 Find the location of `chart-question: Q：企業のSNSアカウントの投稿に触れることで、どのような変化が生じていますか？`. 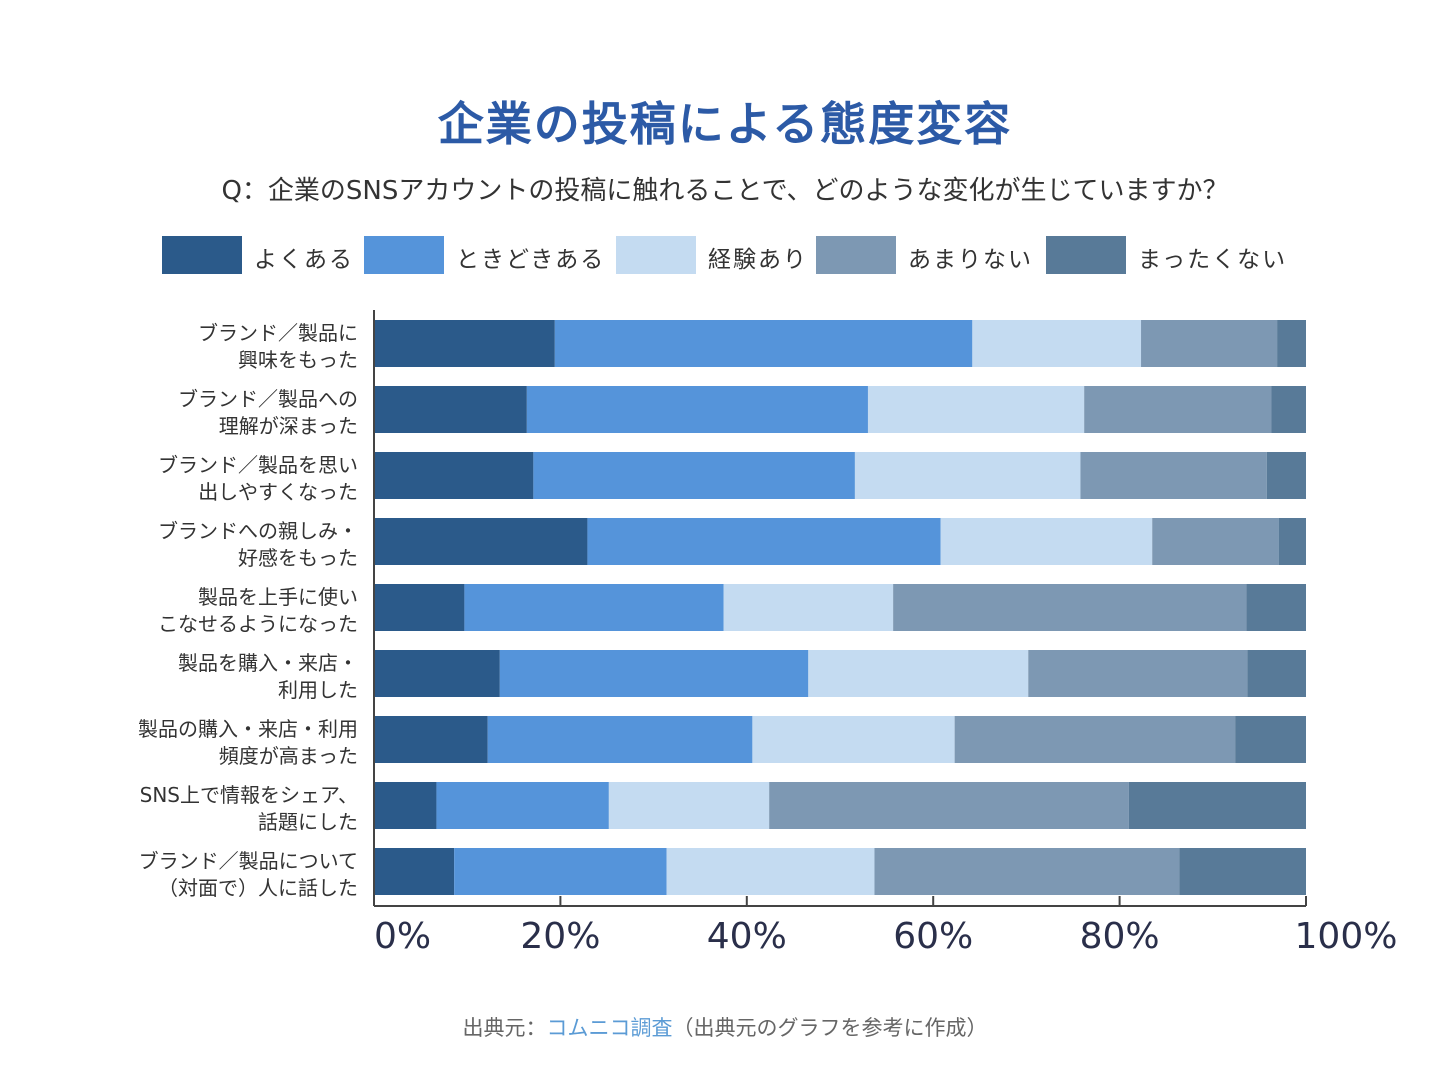

chart-question: Q：企業のSNSアカウントの投稿に触れることで、どのような変化が生じていますか？ is located at coordinates (725, 191).